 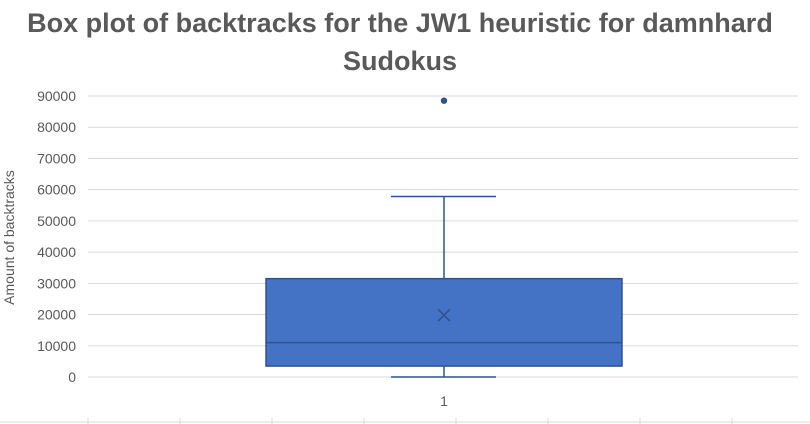 I want to click on y-tick-label-60000: 60000, so click(x=56, y=190).